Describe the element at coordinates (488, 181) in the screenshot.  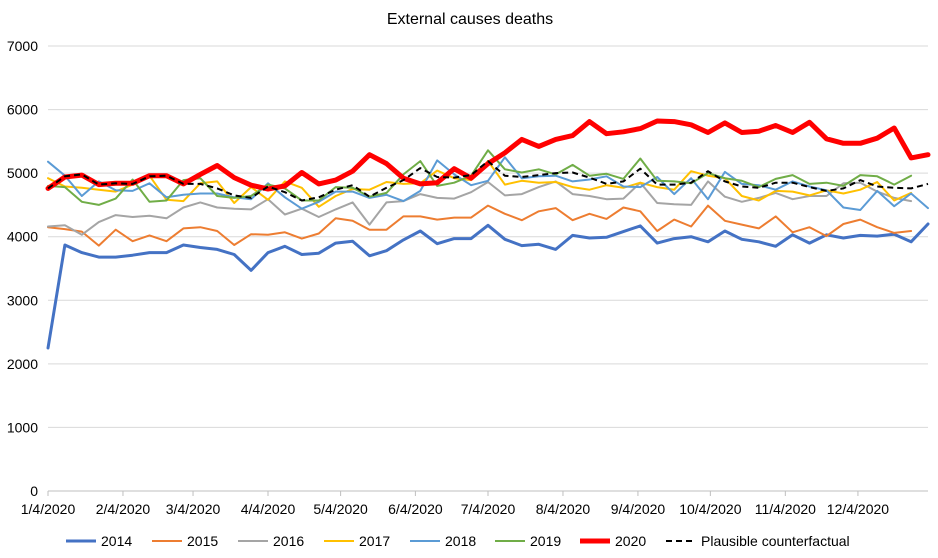
I see `series-line-plausible-counterfactual` at that location.